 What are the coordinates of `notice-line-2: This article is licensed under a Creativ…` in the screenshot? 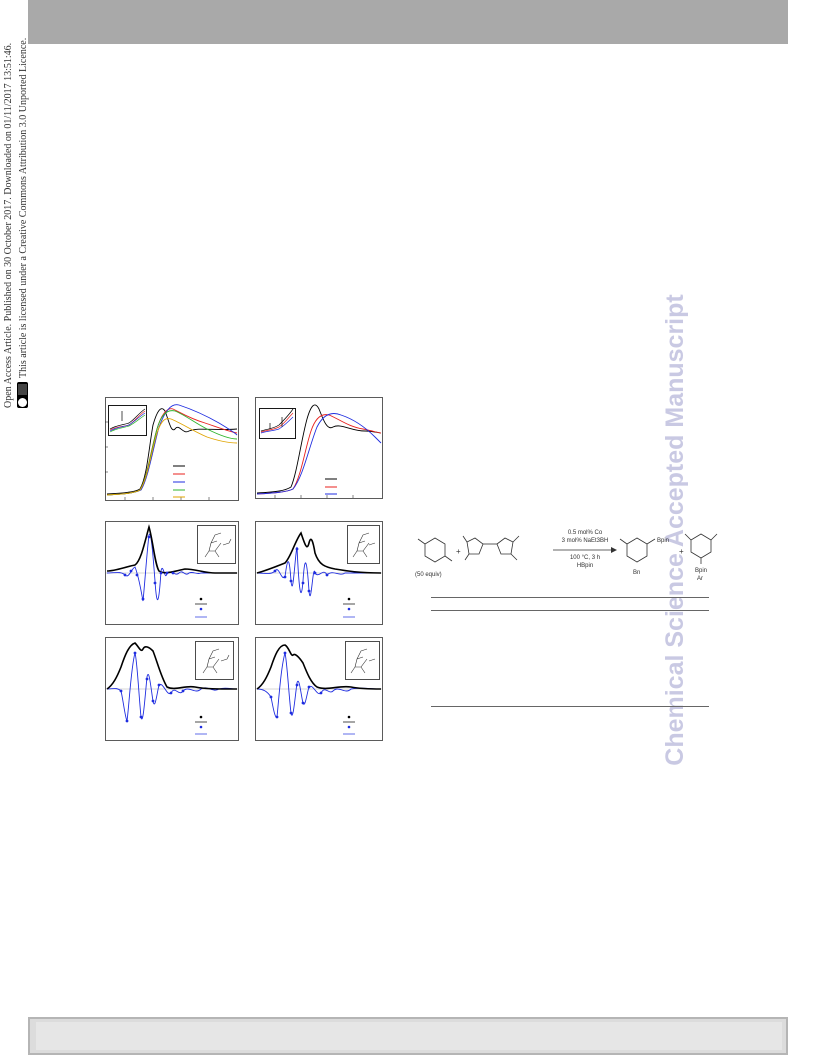 It's located at (23, 207).